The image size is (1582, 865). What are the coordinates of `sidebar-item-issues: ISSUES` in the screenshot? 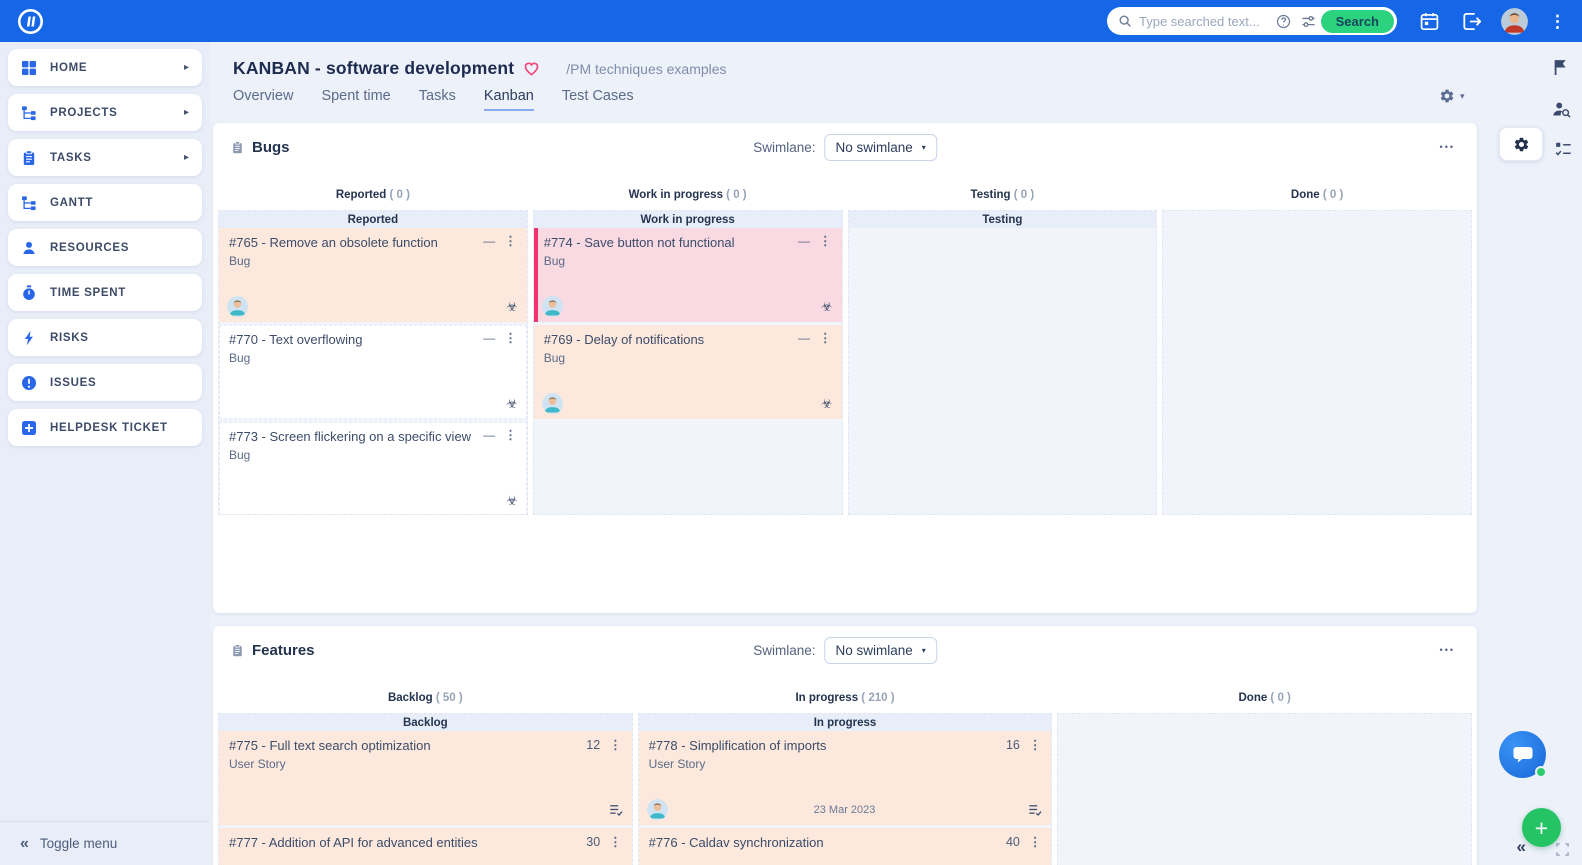 It's located at (105, 382).